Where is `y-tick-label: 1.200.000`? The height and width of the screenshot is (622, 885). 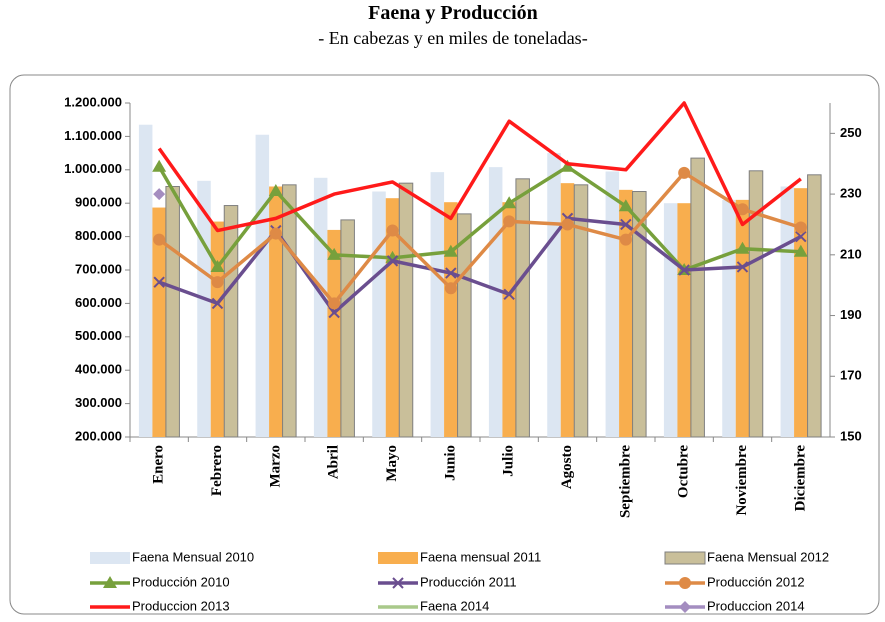
y-tick-label: 1.200.000 is located at coordinates (93, 101).